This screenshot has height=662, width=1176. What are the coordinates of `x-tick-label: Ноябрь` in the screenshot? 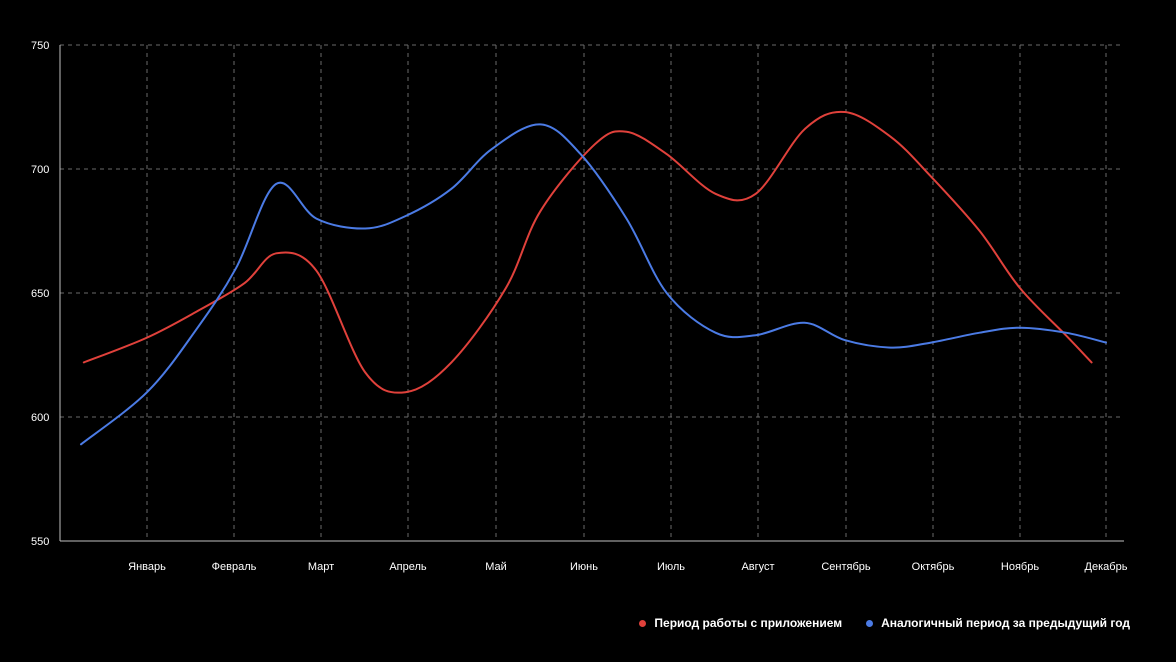 It's located at (1020, 567).